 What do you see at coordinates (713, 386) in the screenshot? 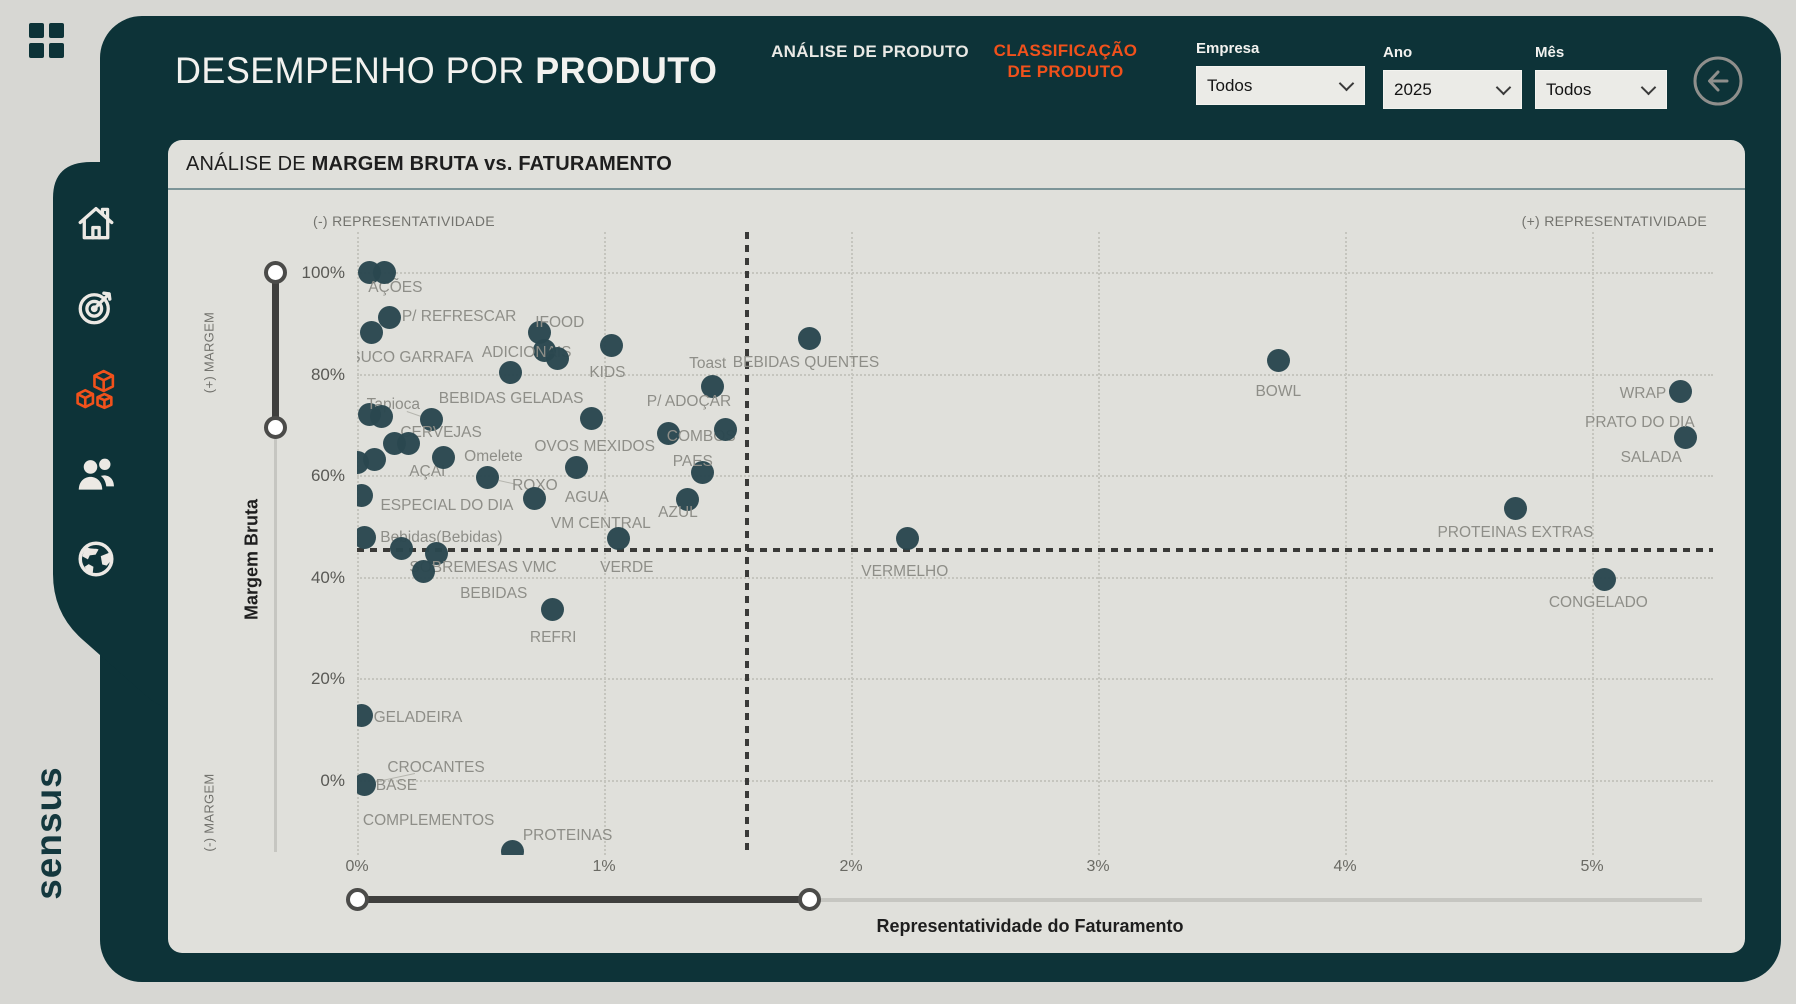
I see `data-point-toast` at bounding box center [713, 386].